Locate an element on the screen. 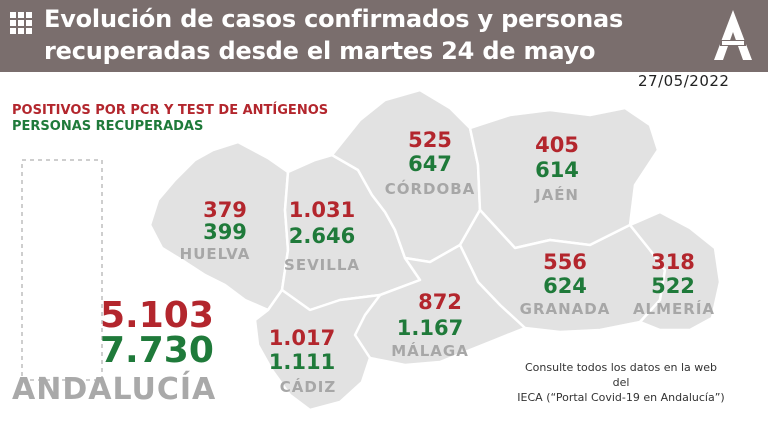  map-dashed-frame is located at coordinates (62, 270).